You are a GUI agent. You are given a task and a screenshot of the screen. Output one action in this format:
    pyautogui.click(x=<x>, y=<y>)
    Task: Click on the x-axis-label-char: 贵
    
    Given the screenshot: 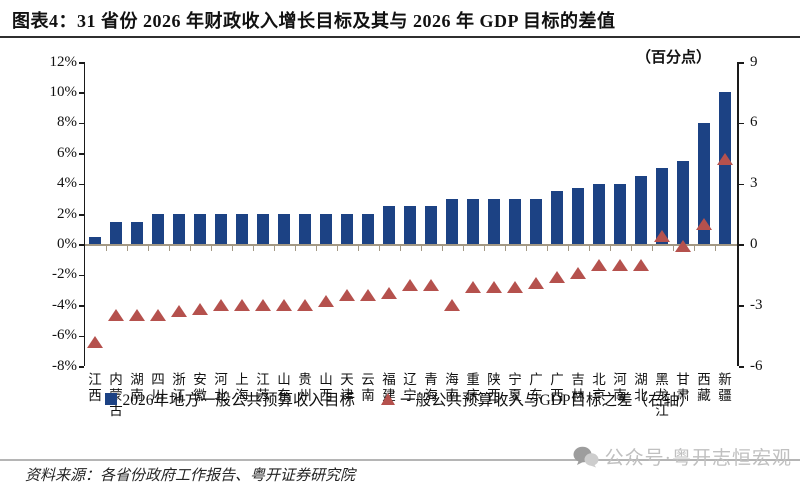 What is the action you would take?
    pyautogui.click(x=305, y=379)
    